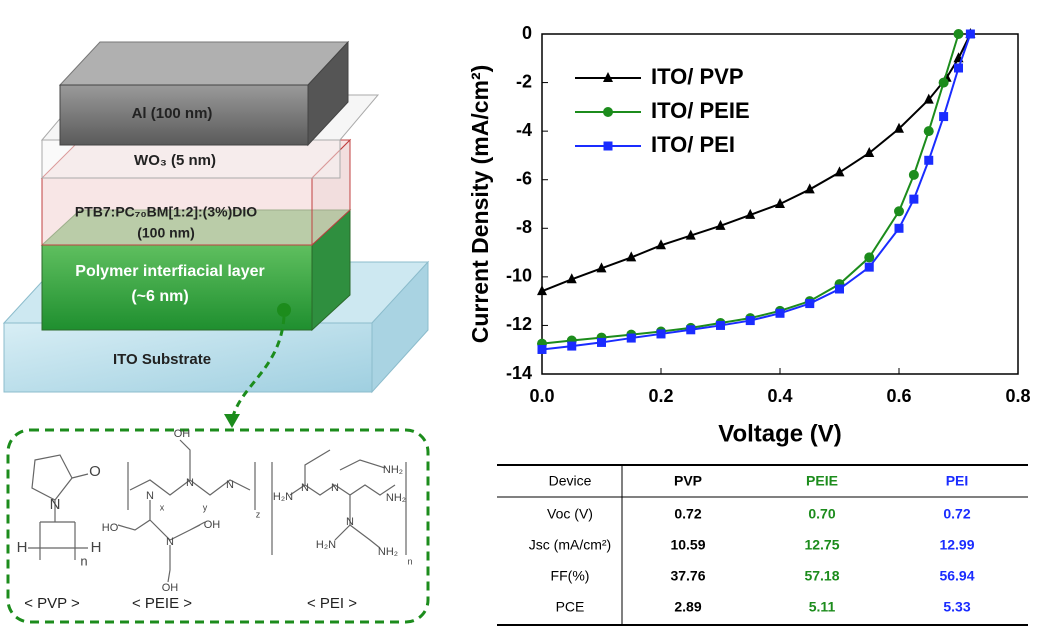 The width and height of the screenshot is (1040, 628). I want to click on atom: O, so click(95, 471).